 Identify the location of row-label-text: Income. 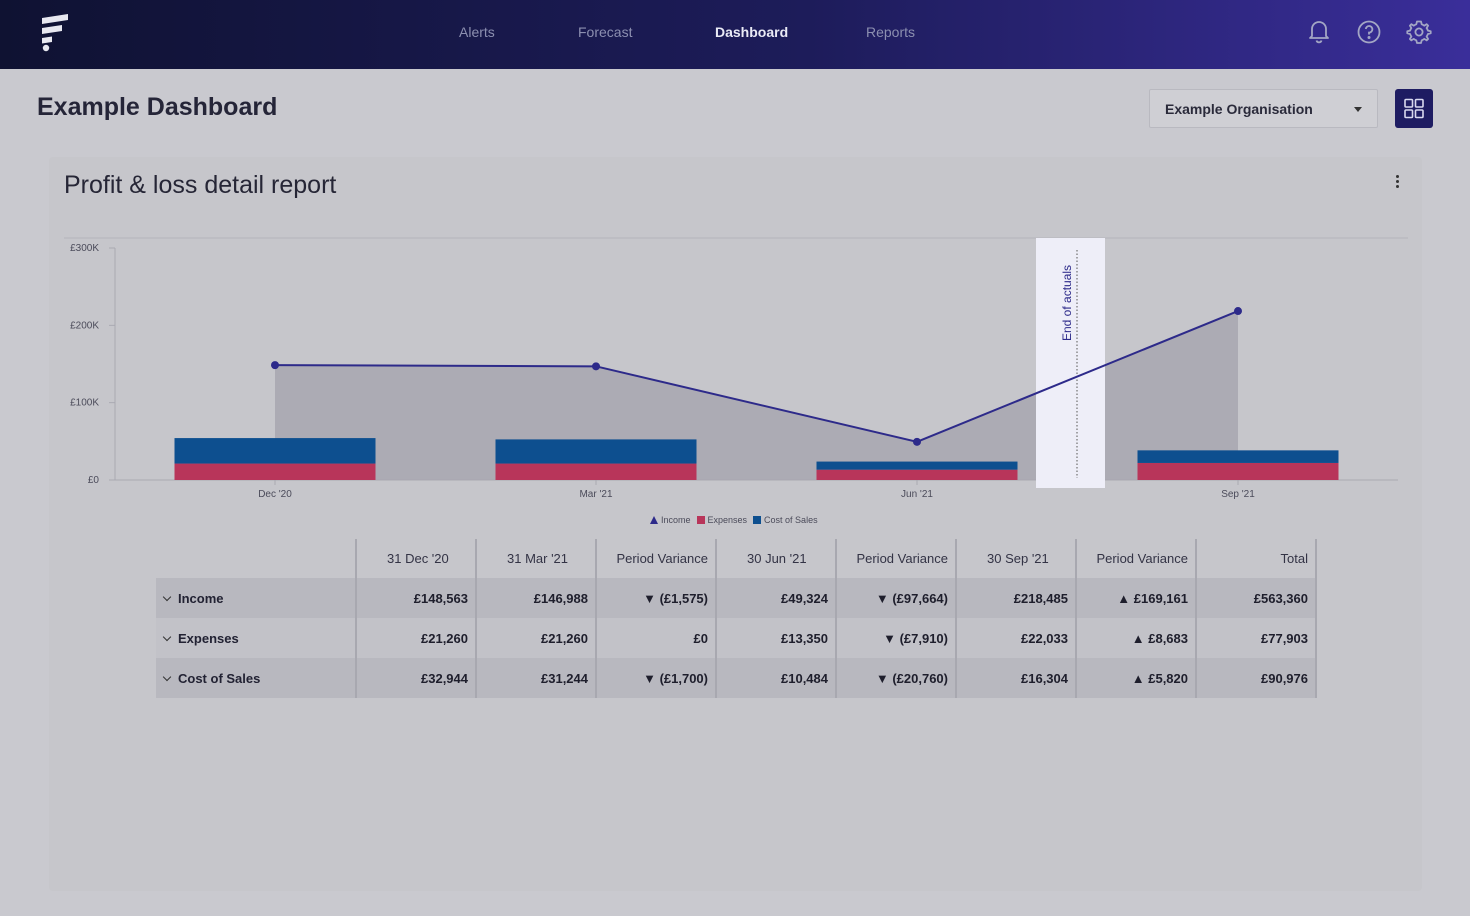
(201, 598).